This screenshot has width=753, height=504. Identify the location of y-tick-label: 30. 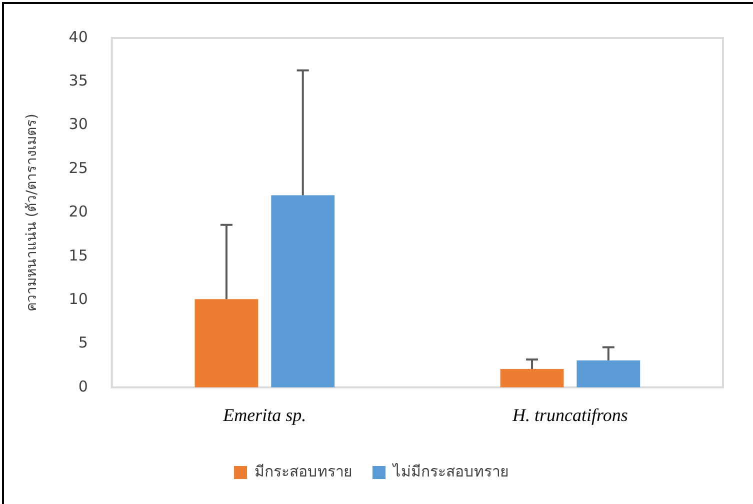
(78, 124).